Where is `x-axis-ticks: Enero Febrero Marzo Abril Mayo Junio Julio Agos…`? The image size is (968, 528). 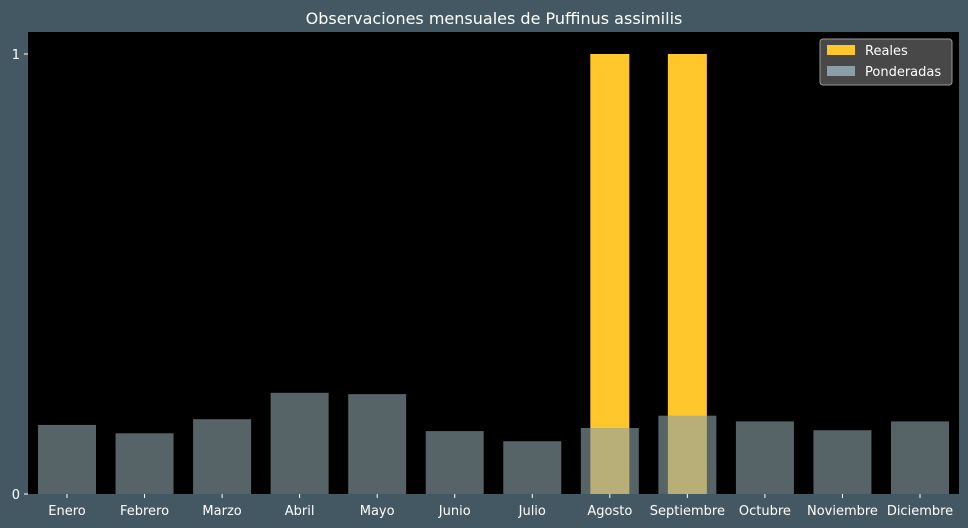 x-axis-ticks: Enero Febrero Marzo Abril Mayo Junio Julio Agos… is located at coordinates (500, 506).